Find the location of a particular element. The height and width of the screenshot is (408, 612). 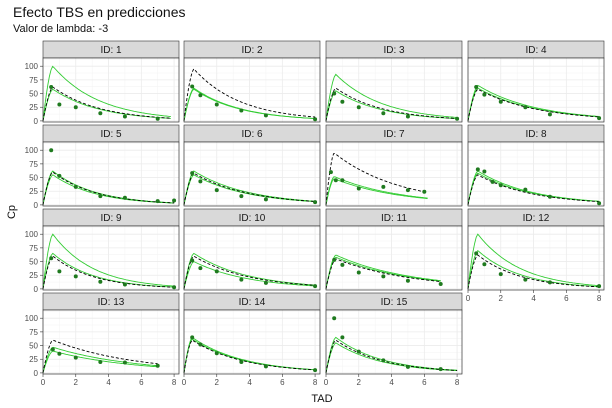

pred-curve-green-lower is located at coordinates (533, 269).